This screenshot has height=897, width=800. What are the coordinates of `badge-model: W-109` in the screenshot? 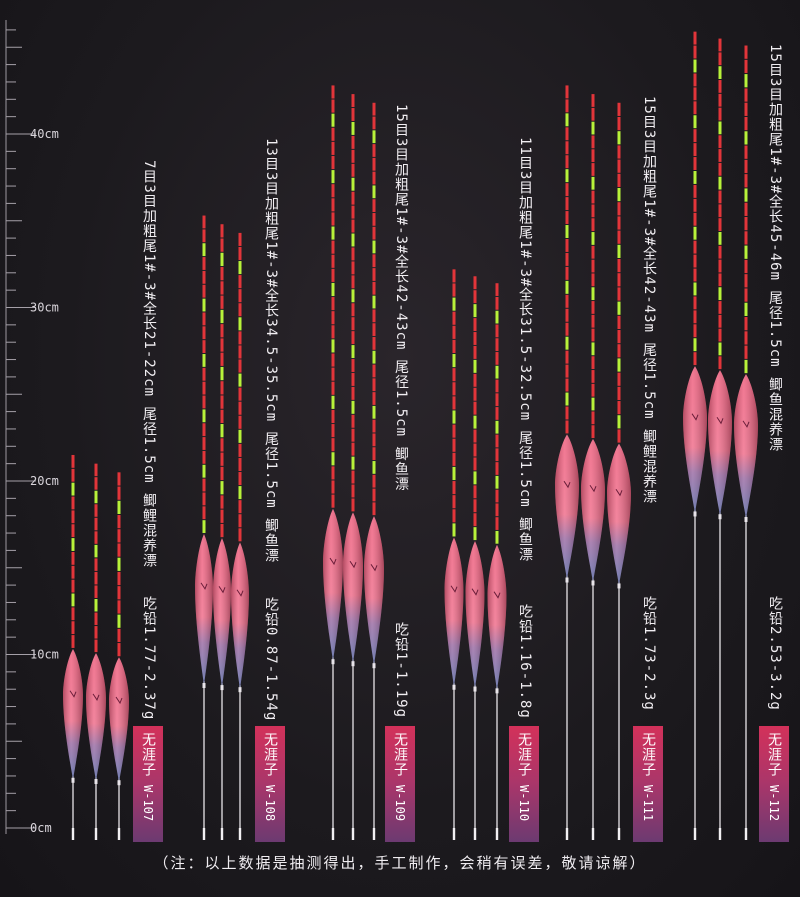 It's located at (400, 803).